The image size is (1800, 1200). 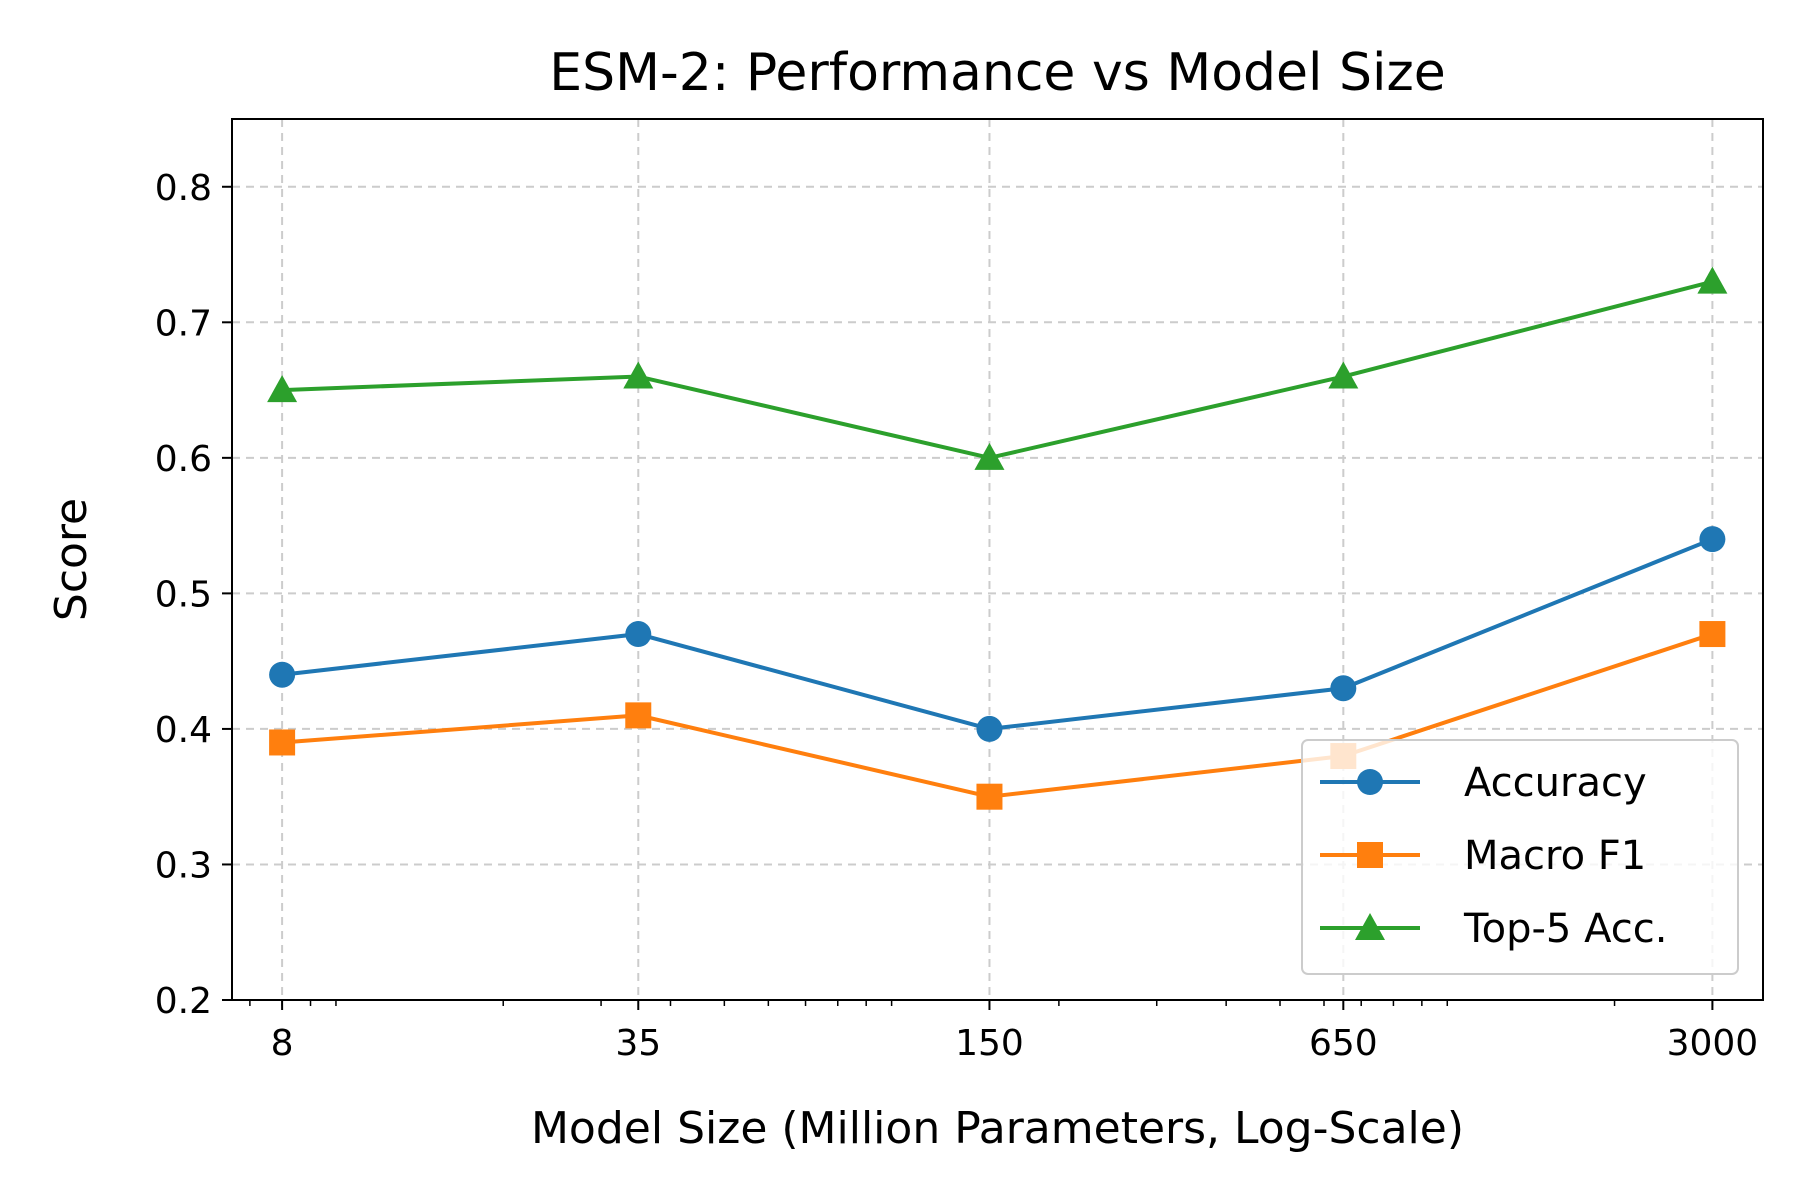 I want to click on y-tick-label: 0.2, so click(x=183, y=1001).